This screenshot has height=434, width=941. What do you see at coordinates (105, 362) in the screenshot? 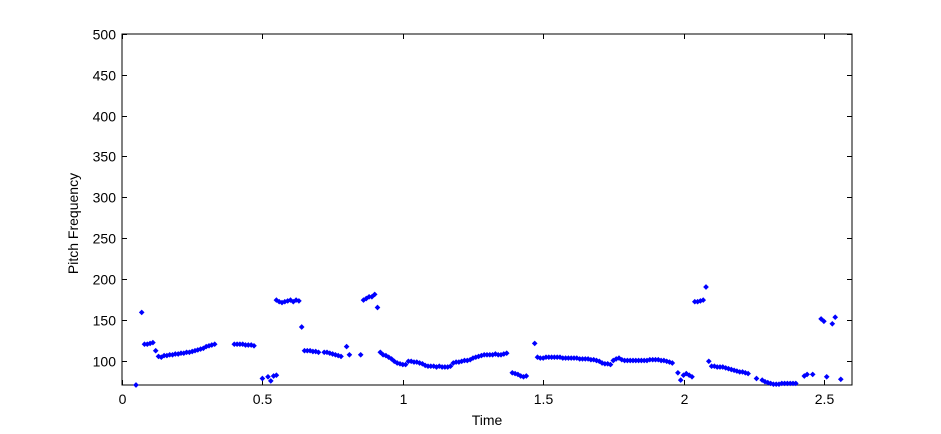
I see `y-tick-label: 100` at bounding box center [105, 362].